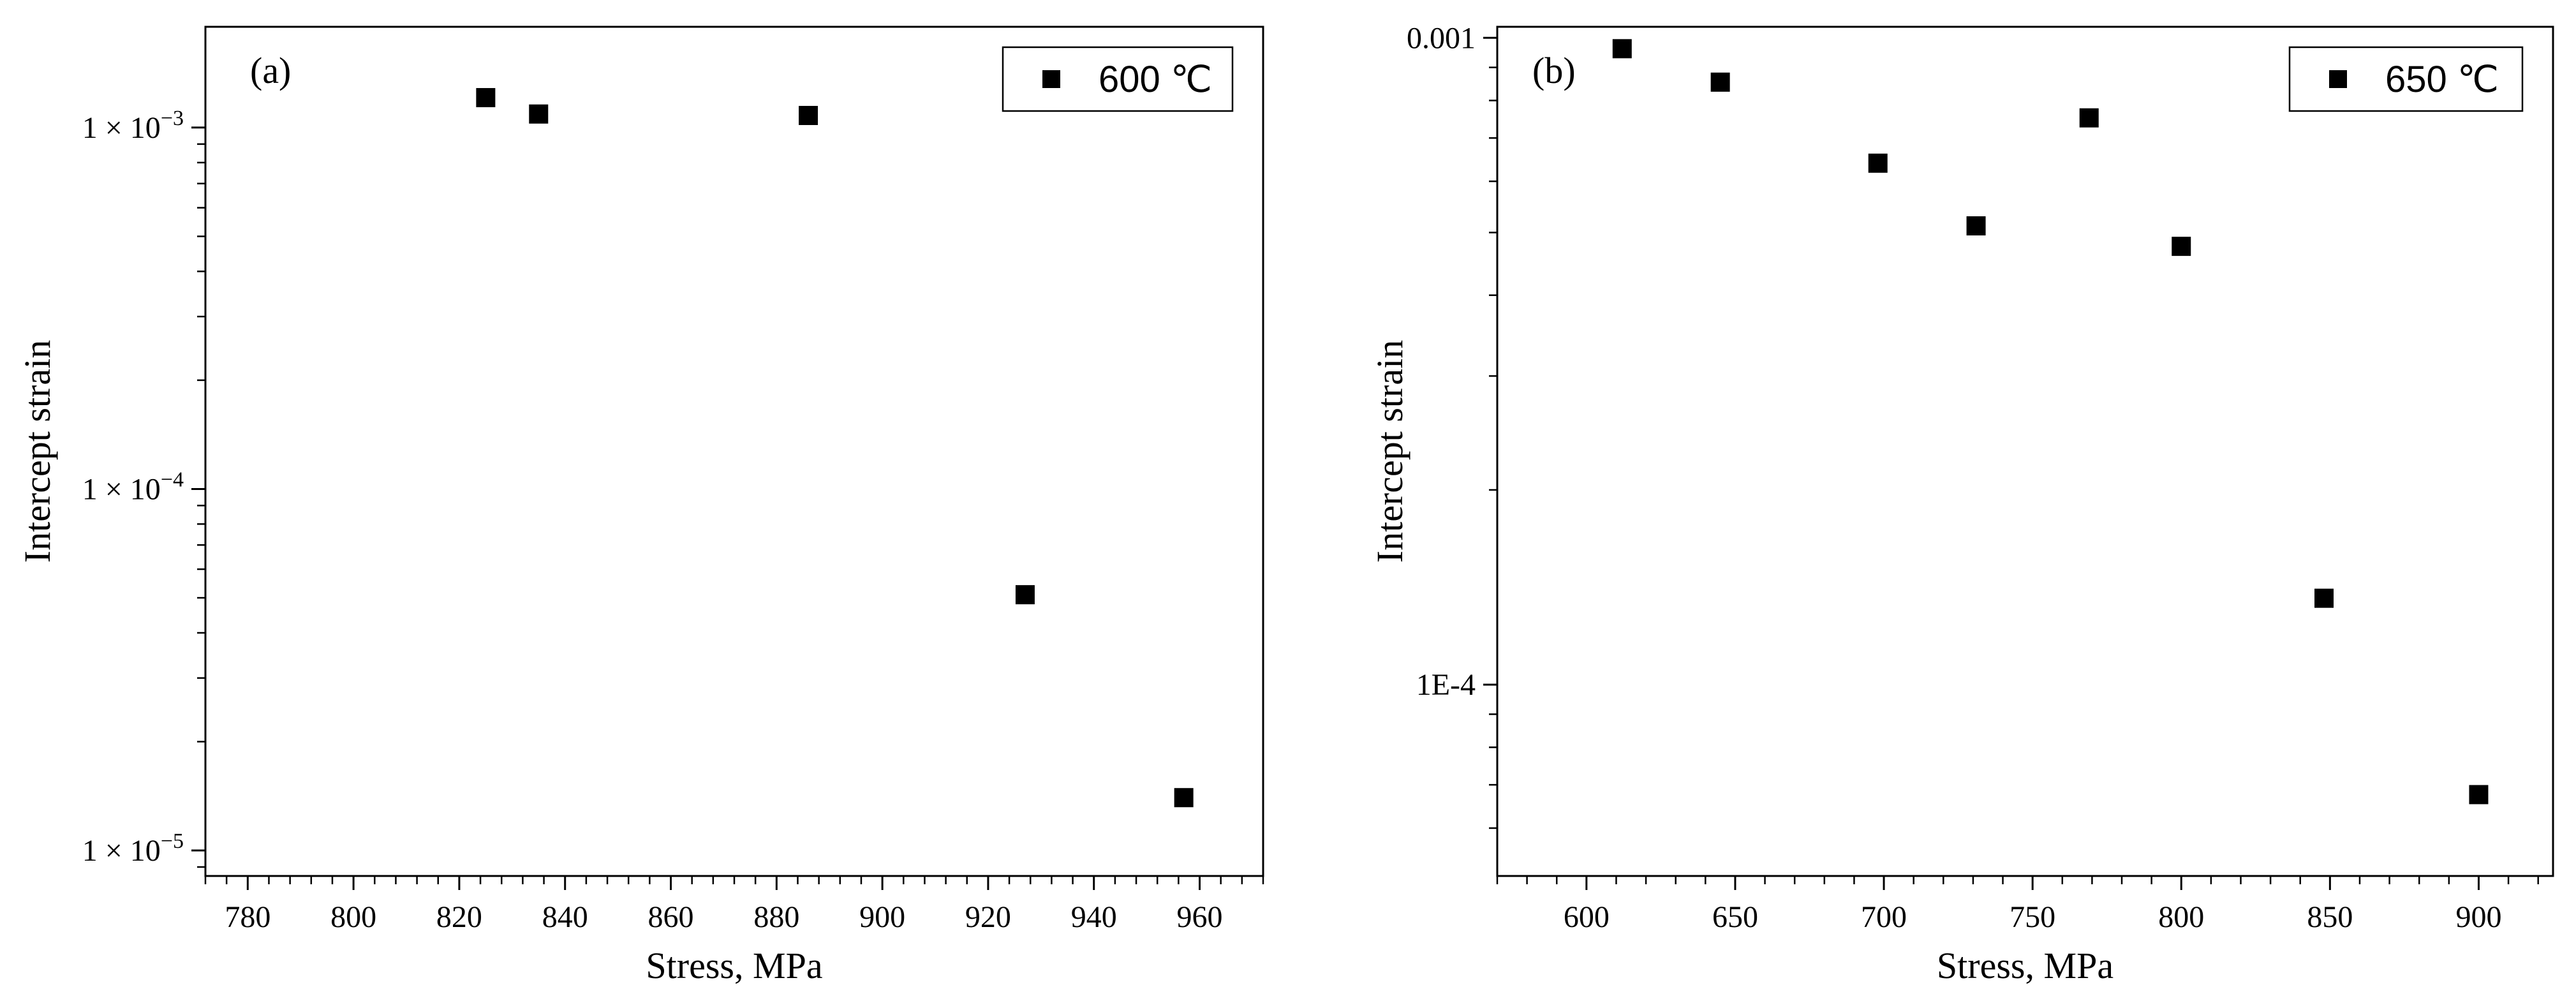 This screenshot has height=994, width=2576. What do you see at coordinates (459, 917) in the screenshot?
I see `x-tick-label: 820` at bounding box center [459, 917].